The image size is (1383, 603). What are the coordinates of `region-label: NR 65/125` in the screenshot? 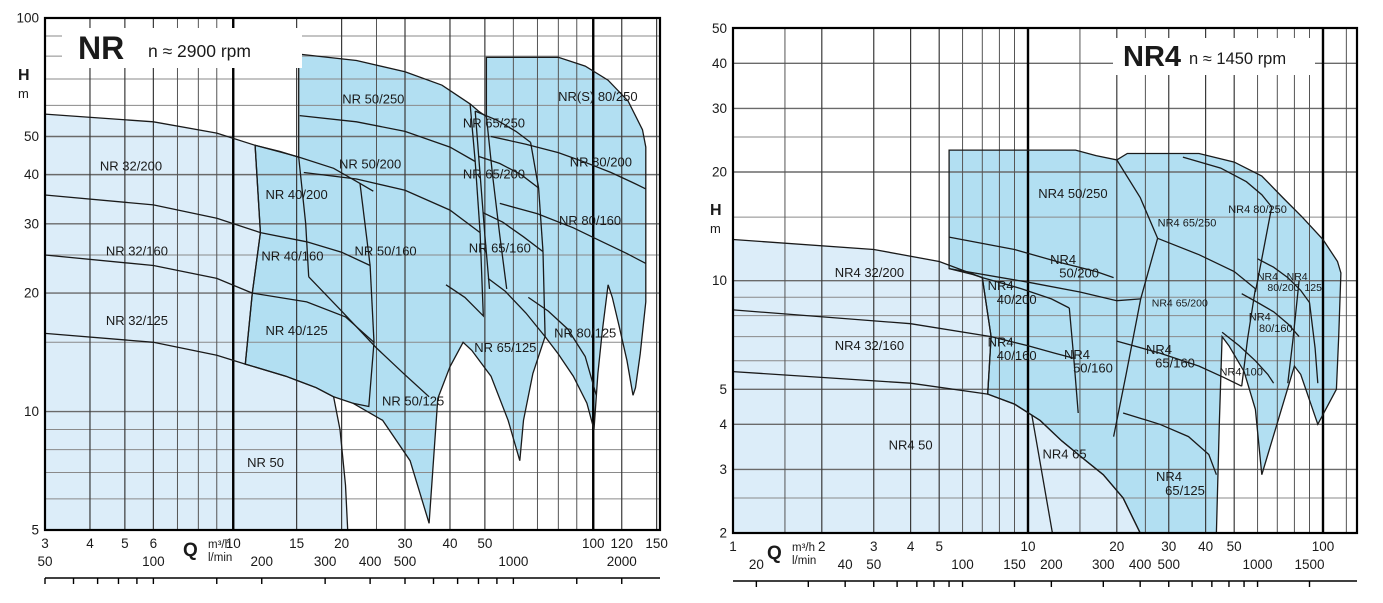 It's located at (505, 347).